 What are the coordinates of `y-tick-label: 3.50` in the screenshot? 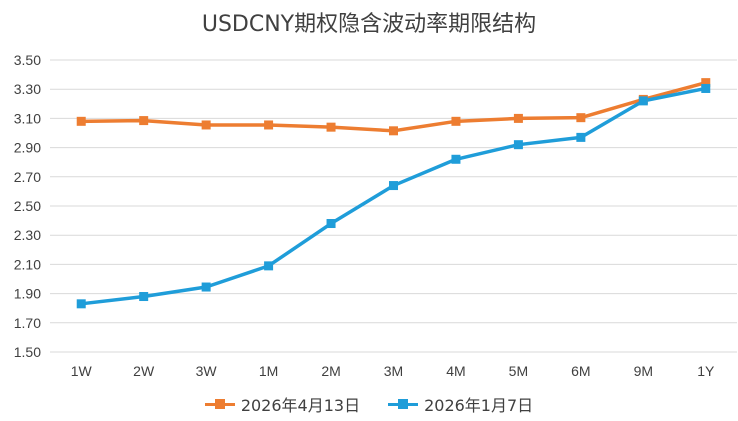 It's located at (27, 60).